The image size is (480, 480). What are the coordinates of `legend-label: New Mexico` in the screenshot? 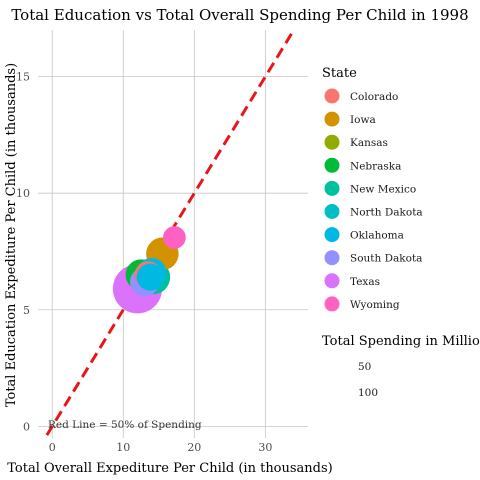 It's located at (383, 189).